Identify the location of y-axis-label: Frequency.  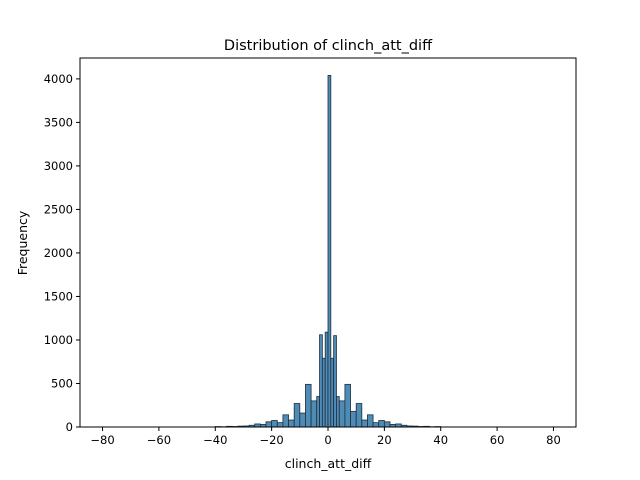
(22, 242).